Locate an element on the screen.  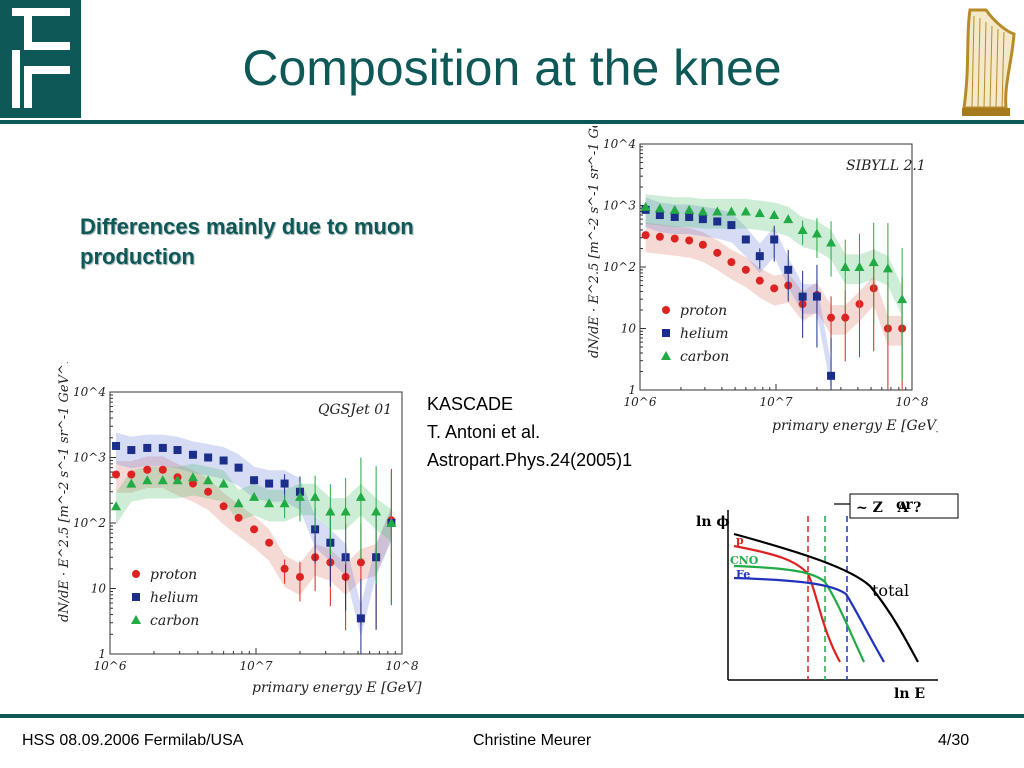
y-tick-label: 10^4 is located at coordinates (89, 392).